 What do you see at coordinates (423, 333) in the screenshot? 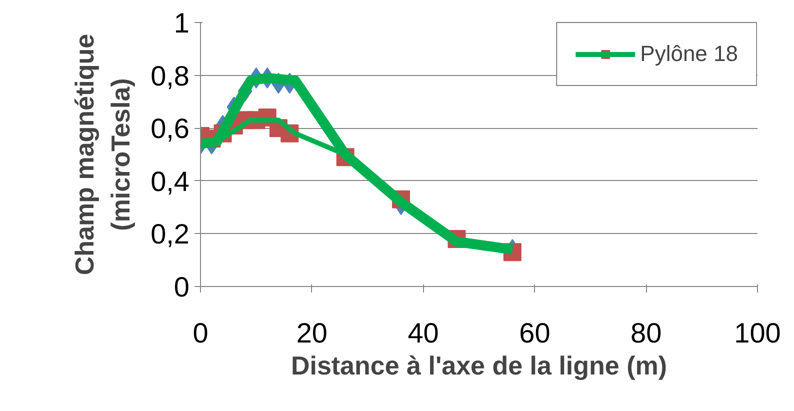
I see `x-tick-label: 40` at bounding box center [423, 333].